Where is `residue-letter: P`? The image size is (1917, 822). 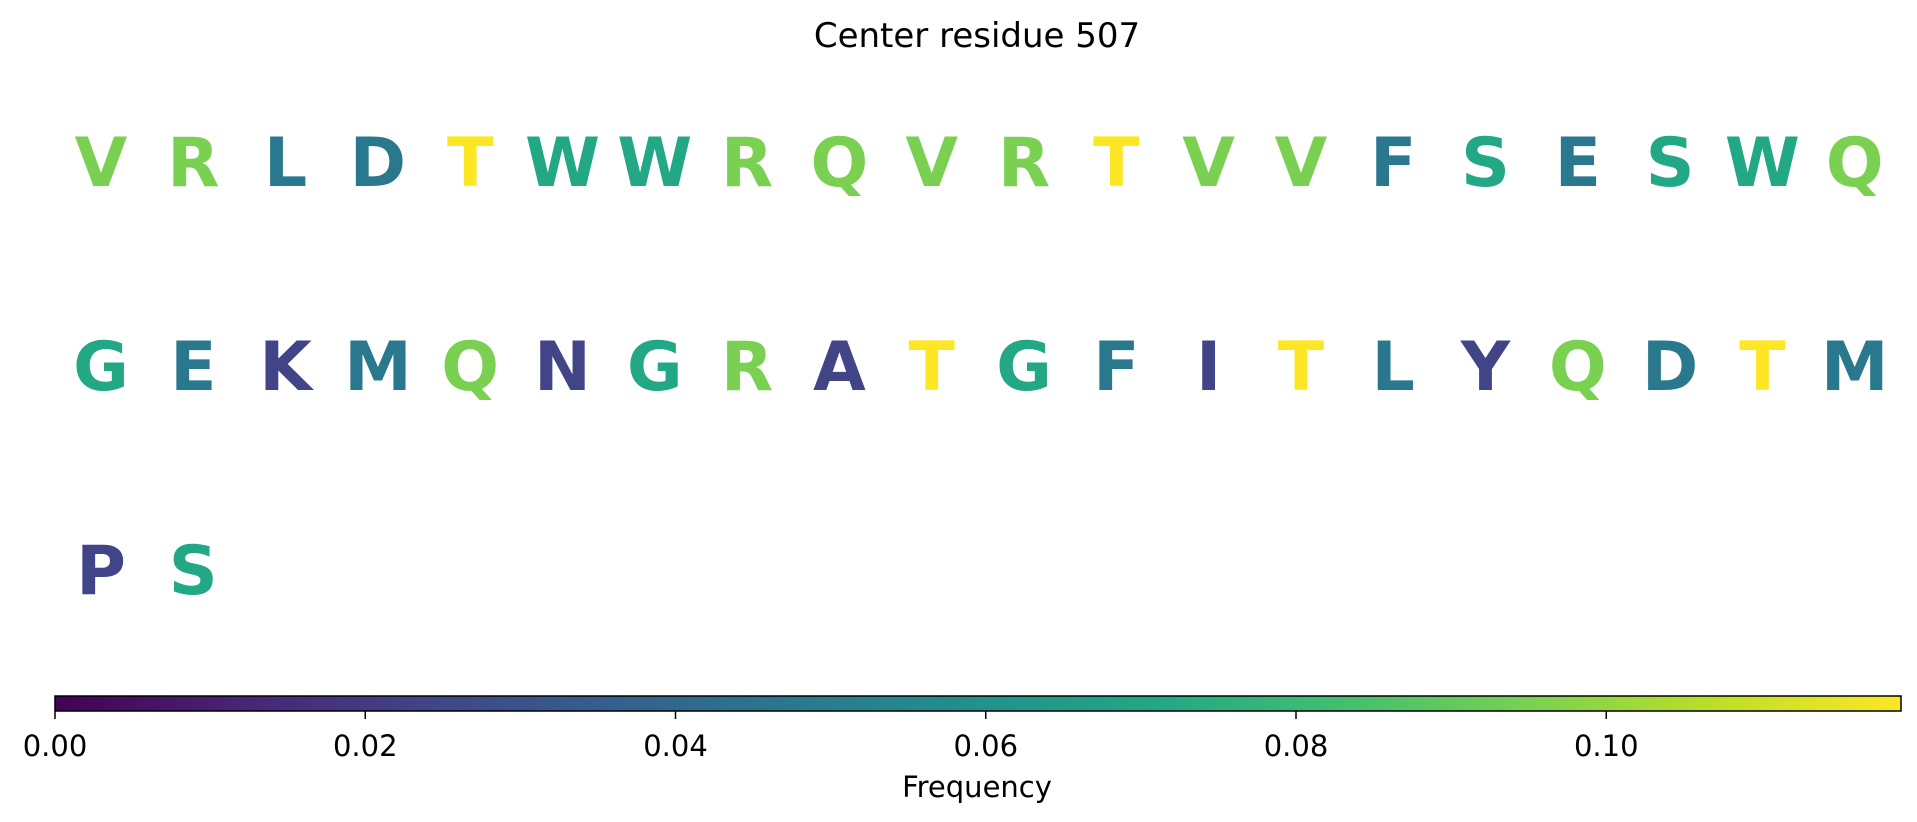
residue-letter: P is located at coordinates (101, 571).